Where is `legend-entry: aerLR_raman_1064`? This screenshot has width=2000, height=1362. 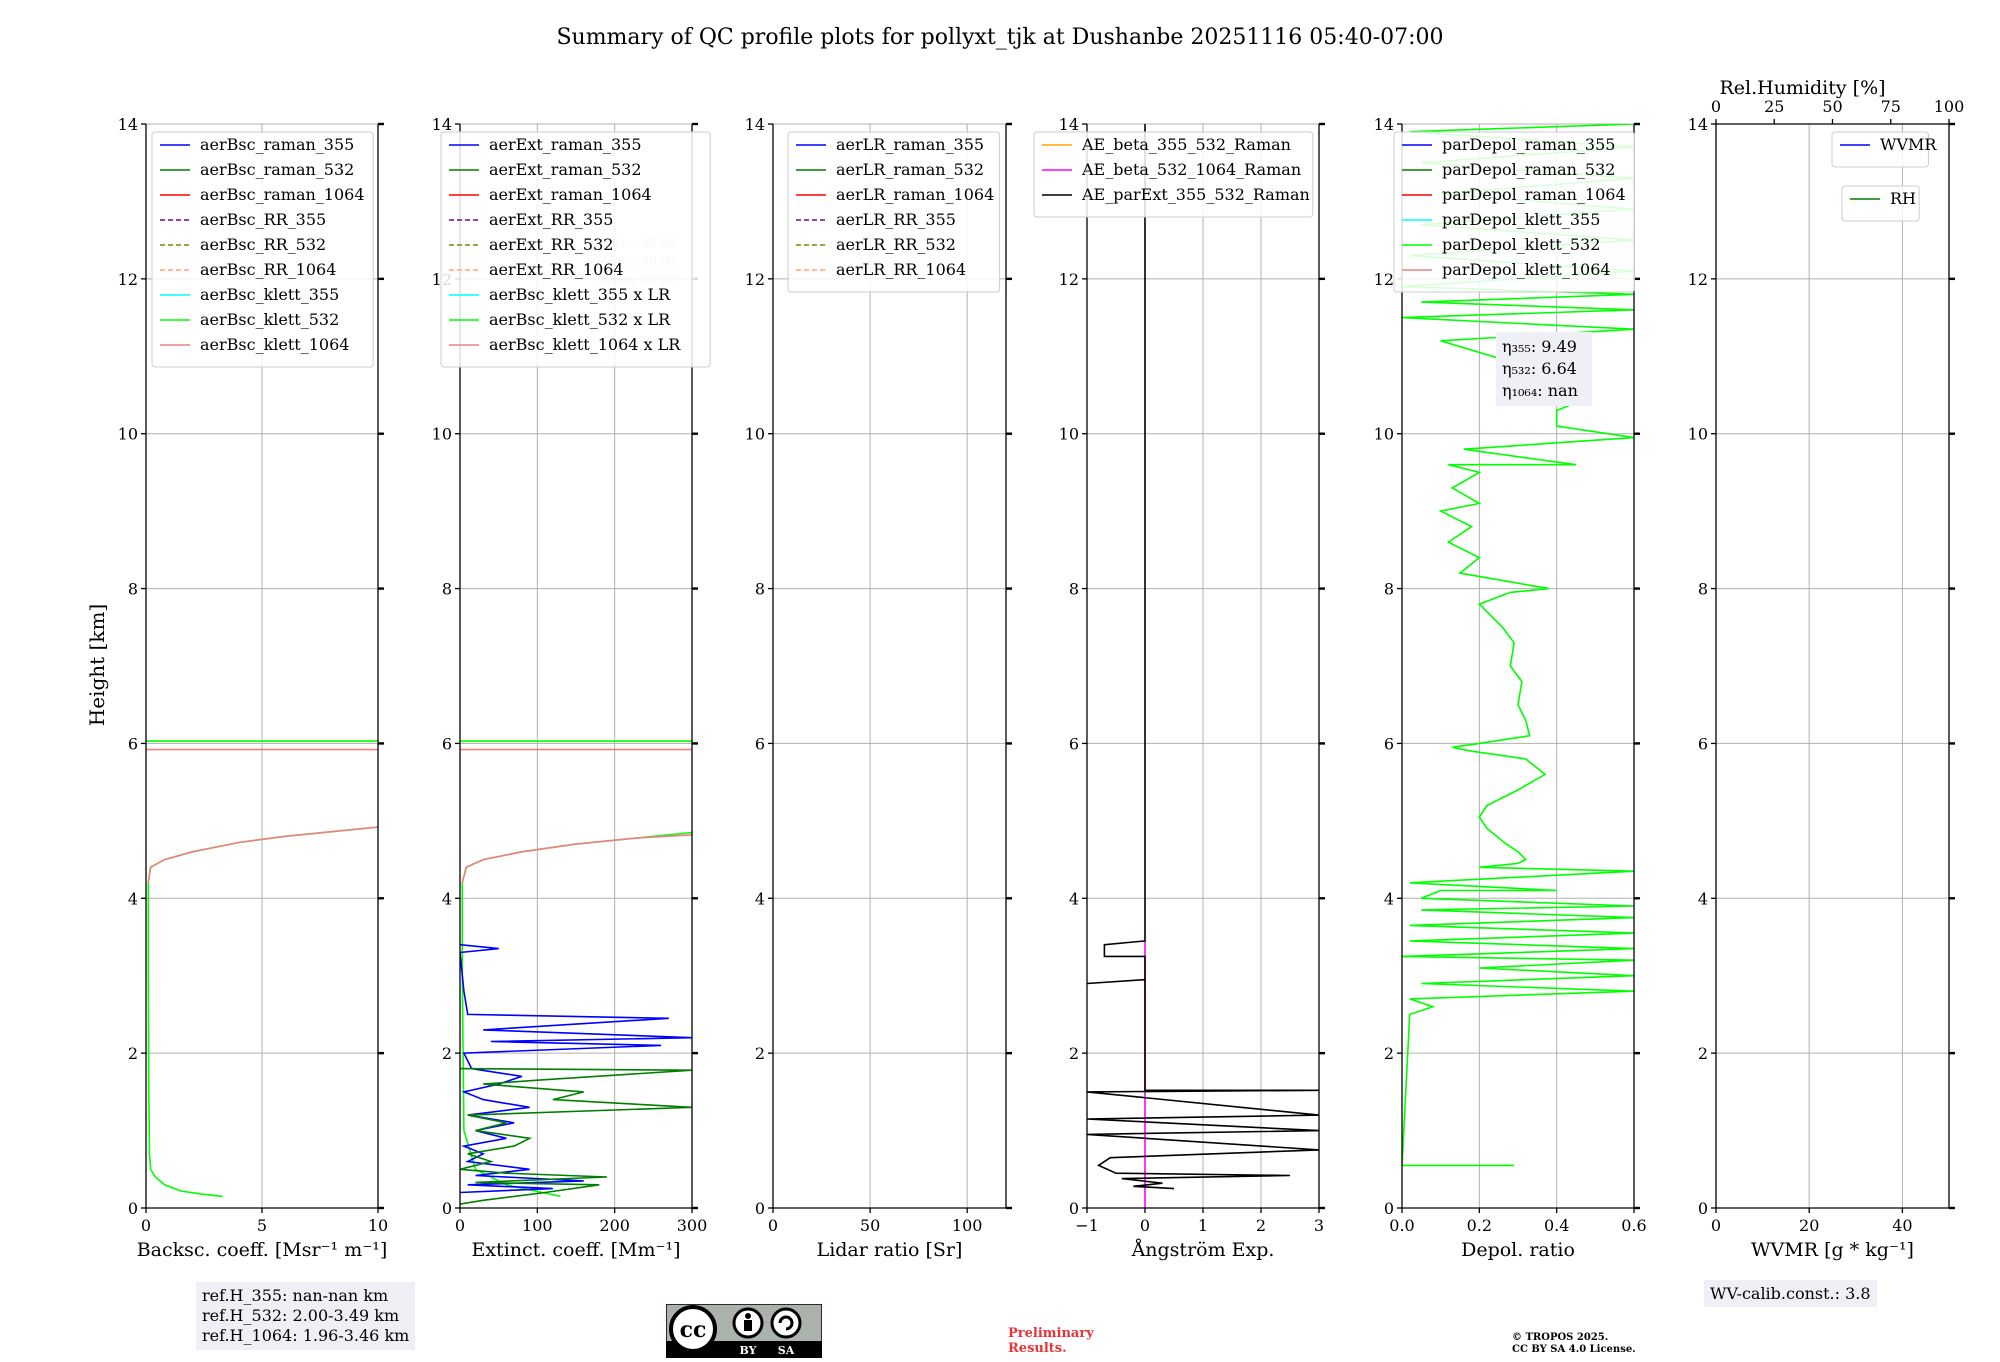 legend-entry: aerLR_raman_1064 is located at coordinates (915, 194).